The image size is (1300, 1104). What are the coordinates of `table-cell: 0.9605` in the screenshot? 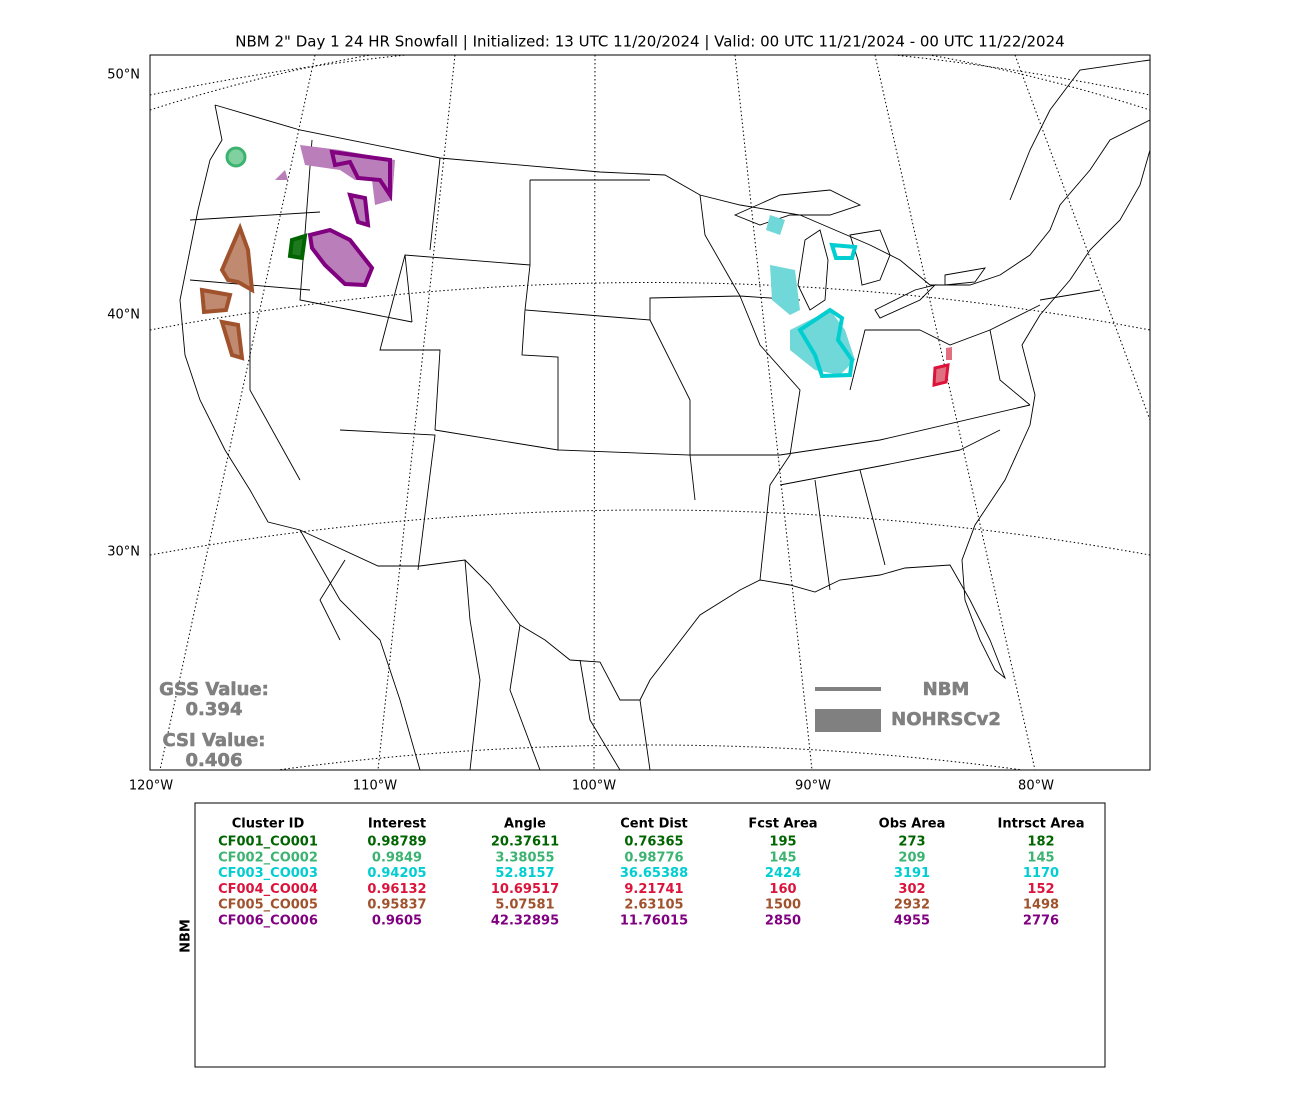 It's located at (397, 921).